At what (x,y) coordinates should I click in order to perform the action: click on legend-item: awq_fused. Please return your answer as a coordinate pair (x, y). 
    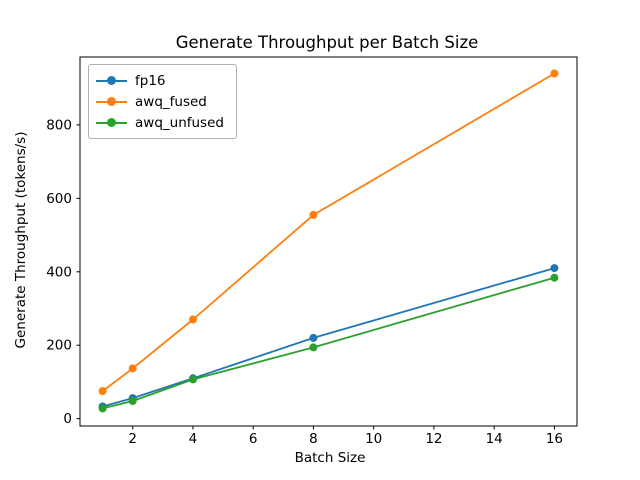
    Looking at the image, I should click on (160, 101).